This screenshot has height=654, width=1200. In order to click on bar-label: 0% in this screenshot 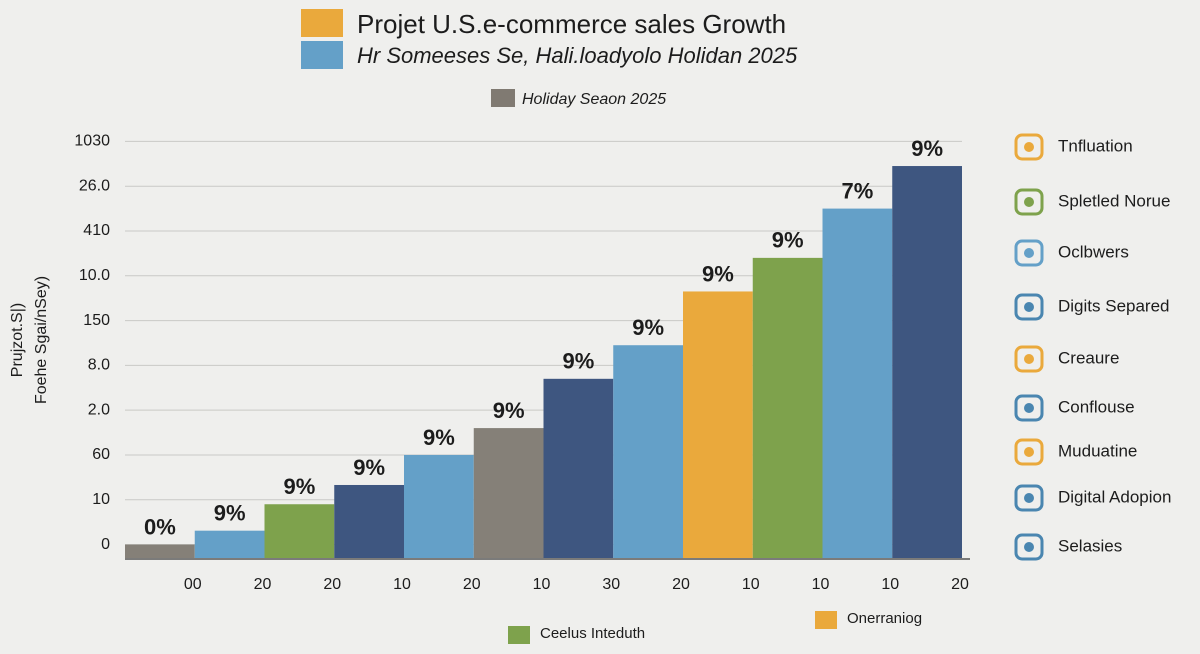, I will do `click(160, 526)`.